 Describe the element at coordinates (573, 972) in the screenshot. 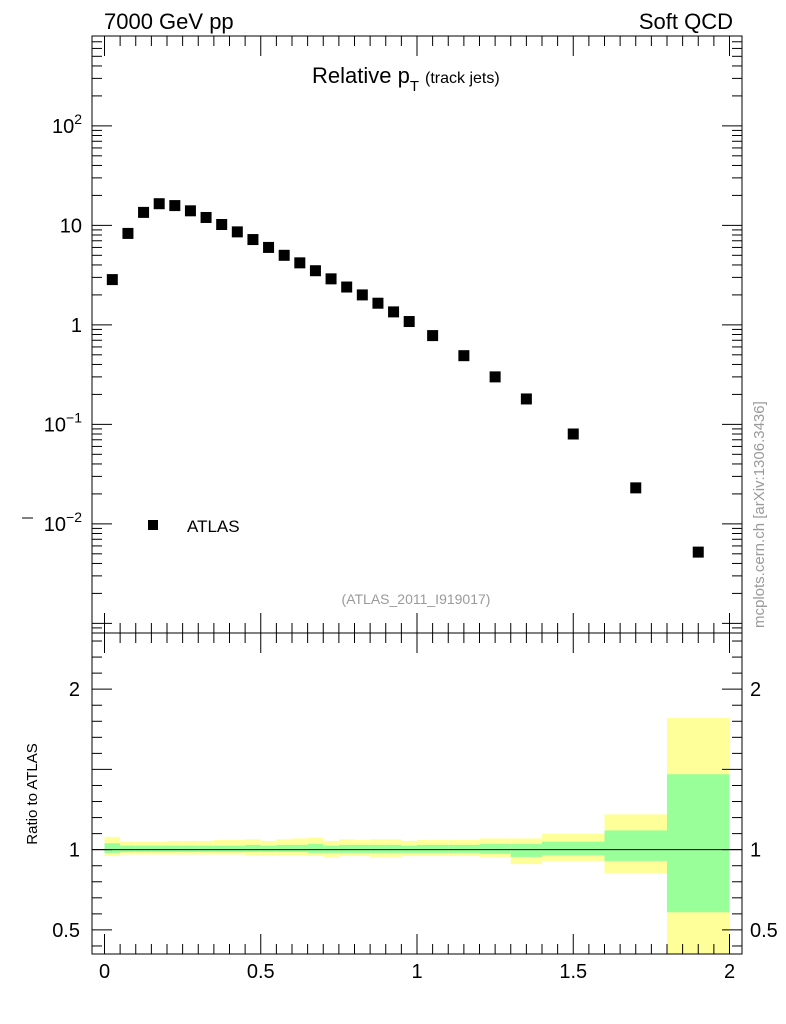

I see `x-tick-label: 1.5` at that location.